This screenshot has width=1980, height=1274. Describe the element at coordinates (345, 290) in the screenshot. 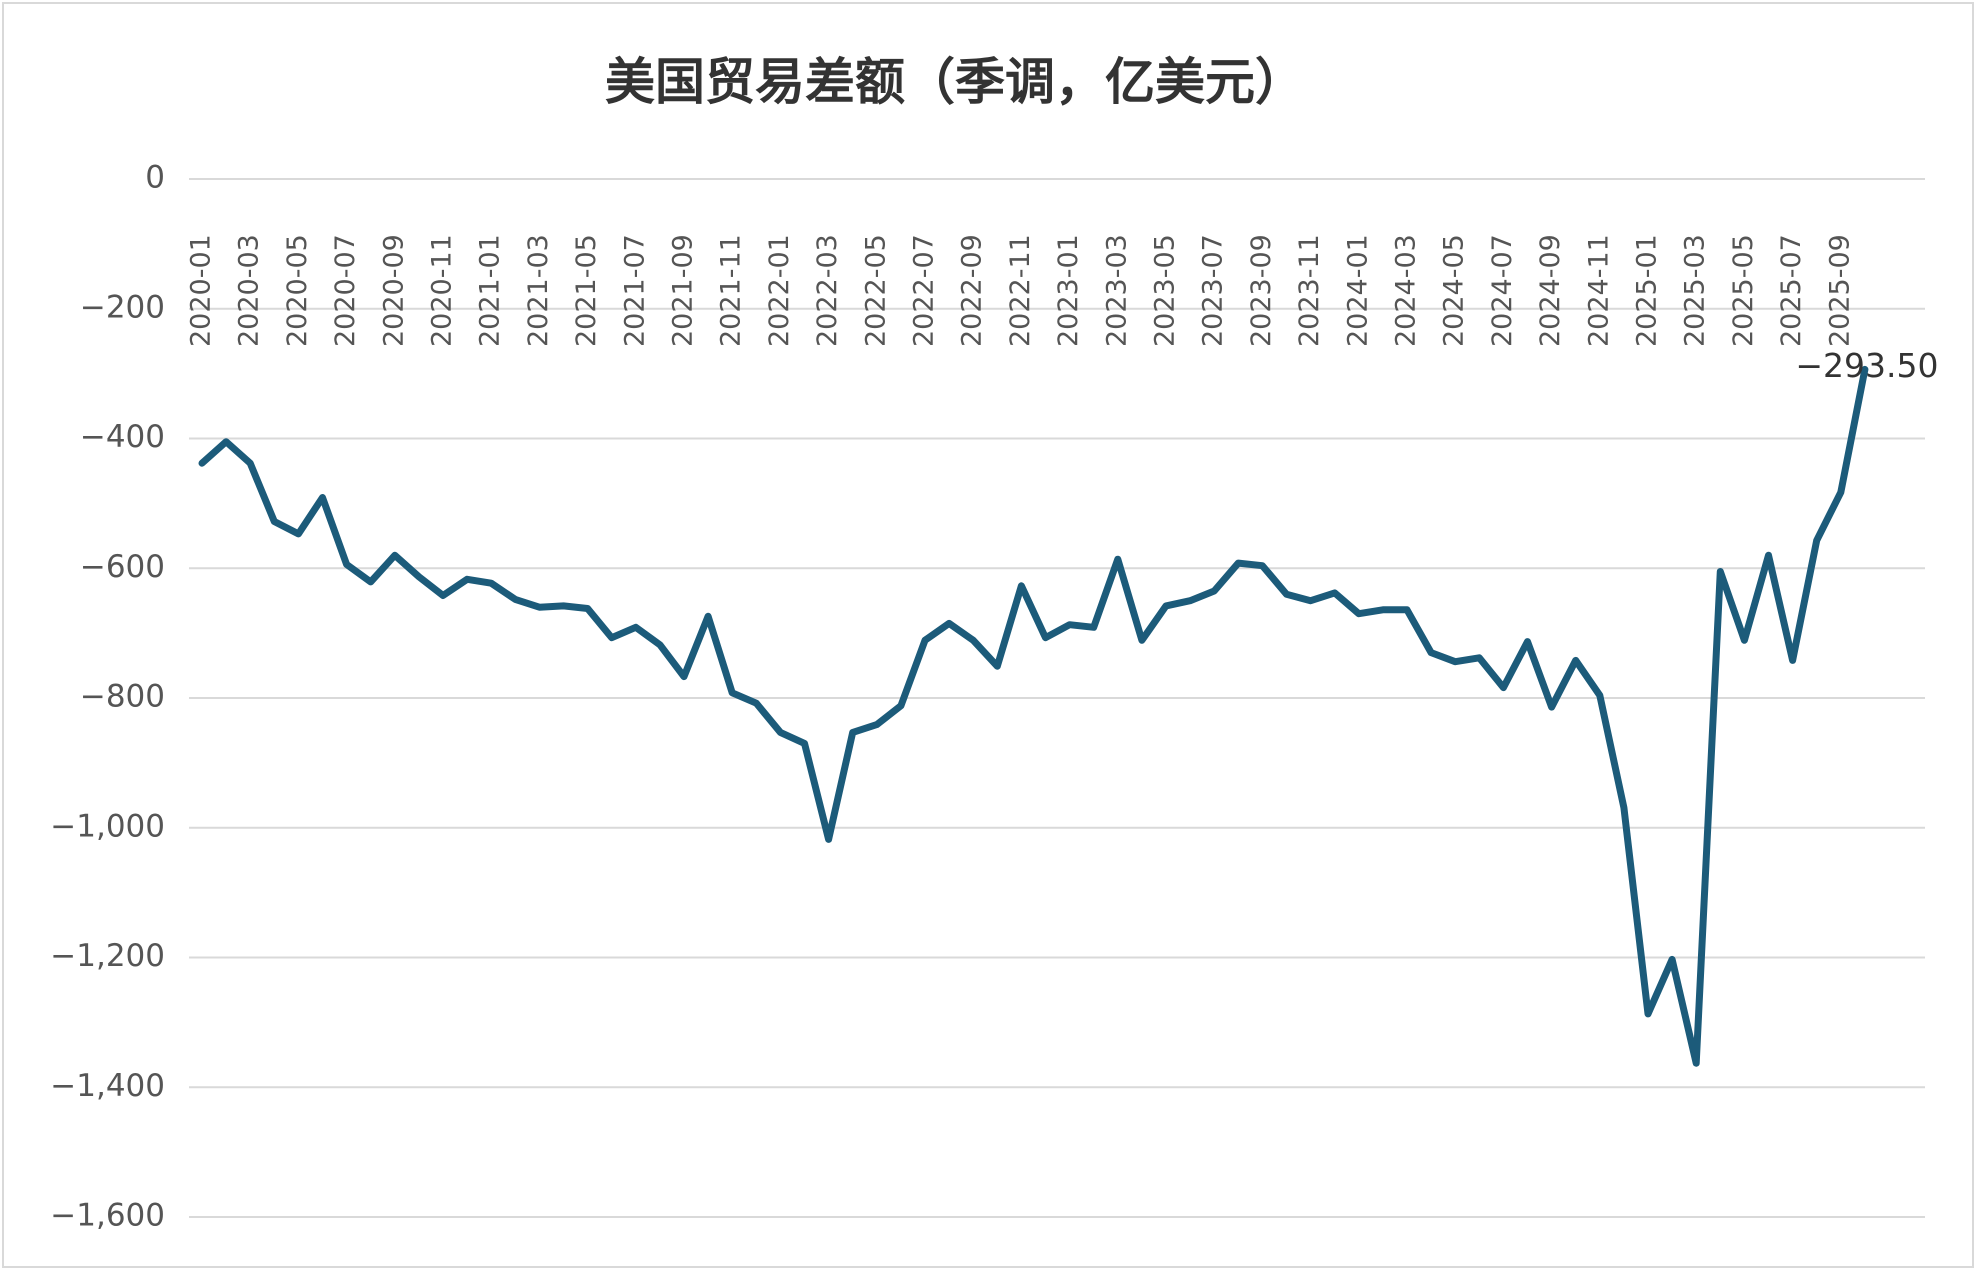

I see `x-tick-label: 2020-07` at that location.